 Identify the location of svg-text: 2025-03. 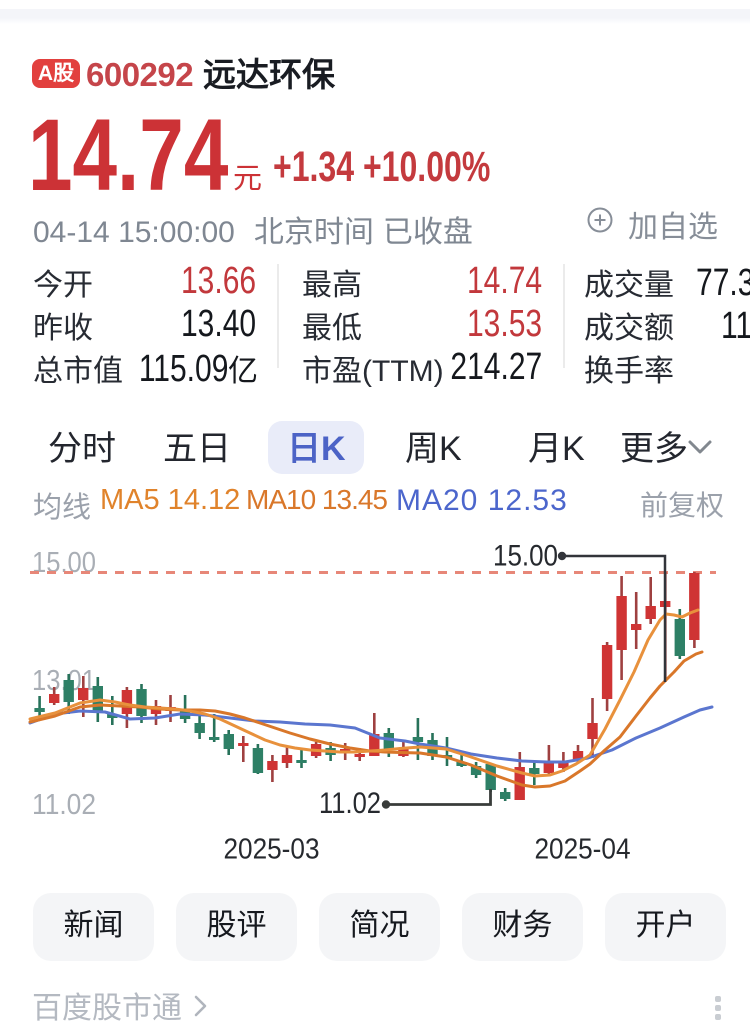
(272, 850).